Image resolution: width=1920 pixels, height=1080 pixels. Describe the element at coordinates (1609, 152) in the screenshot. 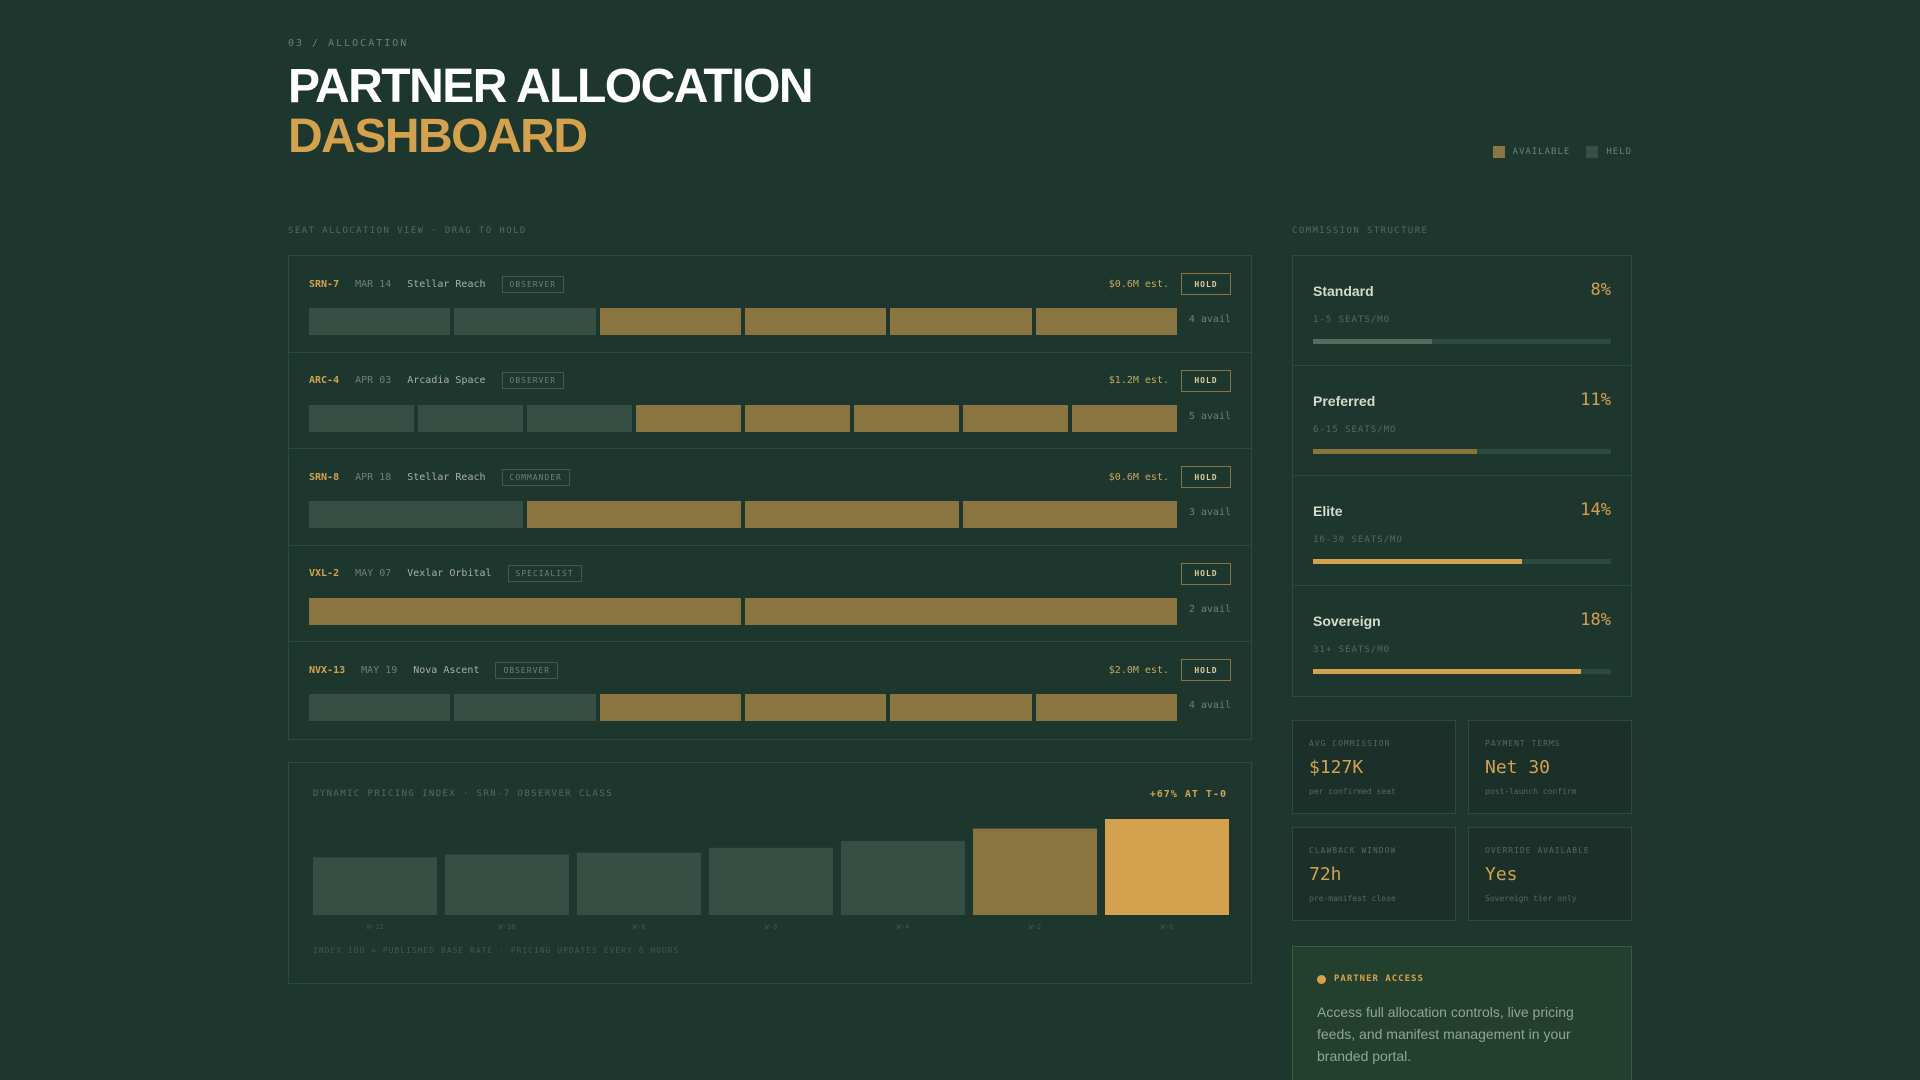

I see `legend-held: HELD` at that location.